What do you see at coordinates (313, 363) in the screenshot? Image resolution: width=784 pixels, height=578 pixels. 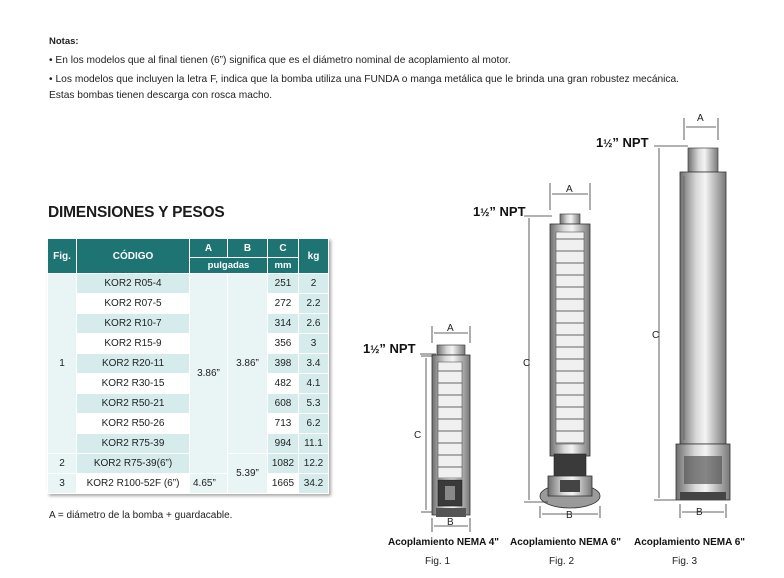 I see `kg-cell: 3.4` at bounding box center [313, 363].